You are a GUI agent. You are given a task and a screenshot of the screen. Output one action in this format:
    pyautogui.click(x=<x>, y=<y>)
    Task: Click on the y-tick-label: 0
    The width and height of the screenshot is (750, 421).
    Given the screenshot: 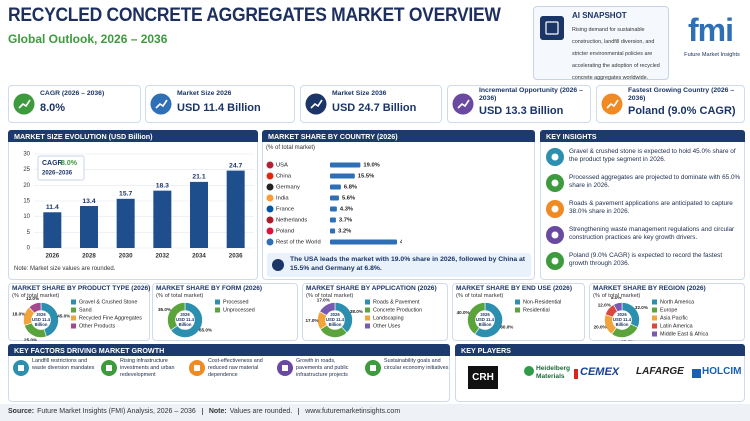 What is the action you would take?
    pyautogui.click(x=29, y=249)
    